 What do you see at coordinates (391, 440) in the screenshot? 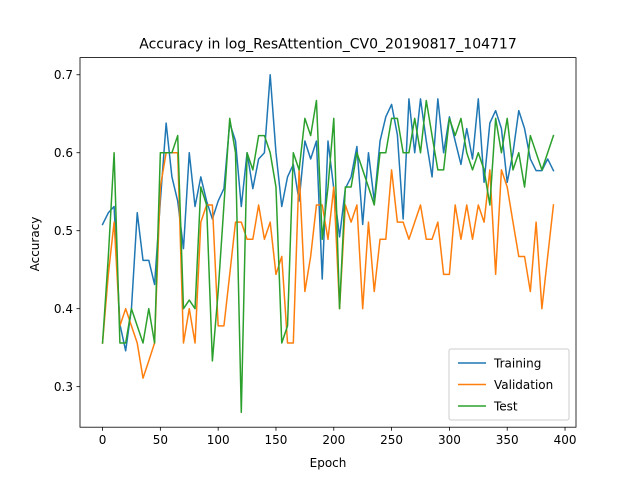
I see `x-tick-label: 250` at bounding box center [391, 440].